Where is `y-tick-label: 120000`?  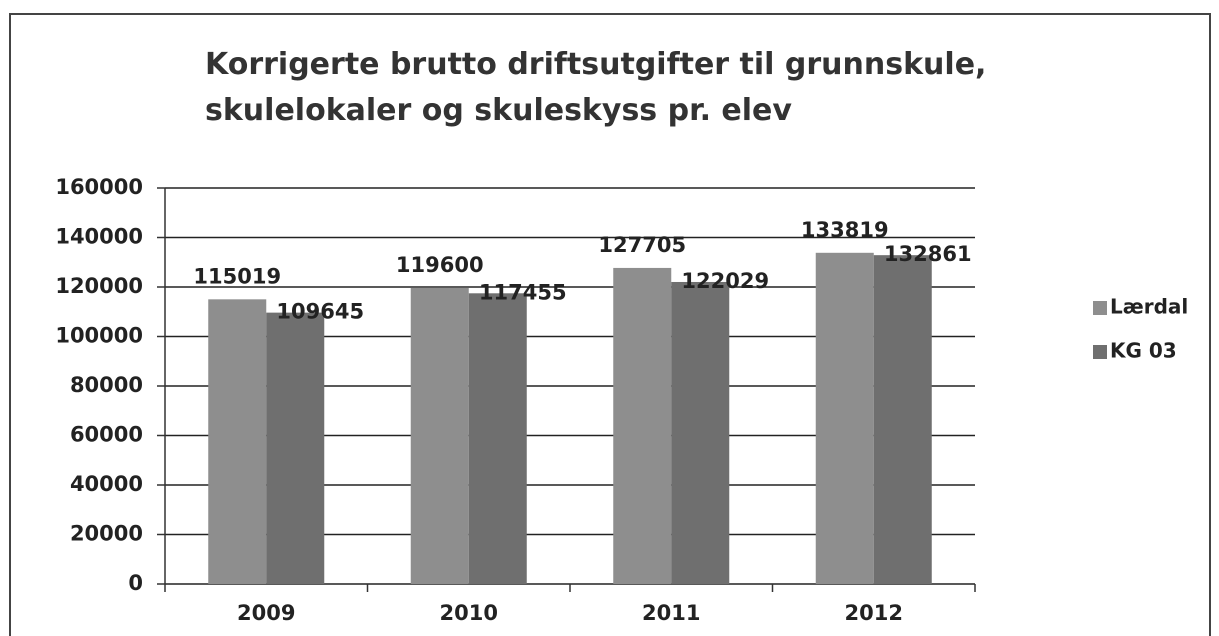
y-tick-label: 120000 is located at coordinates (99, 286).